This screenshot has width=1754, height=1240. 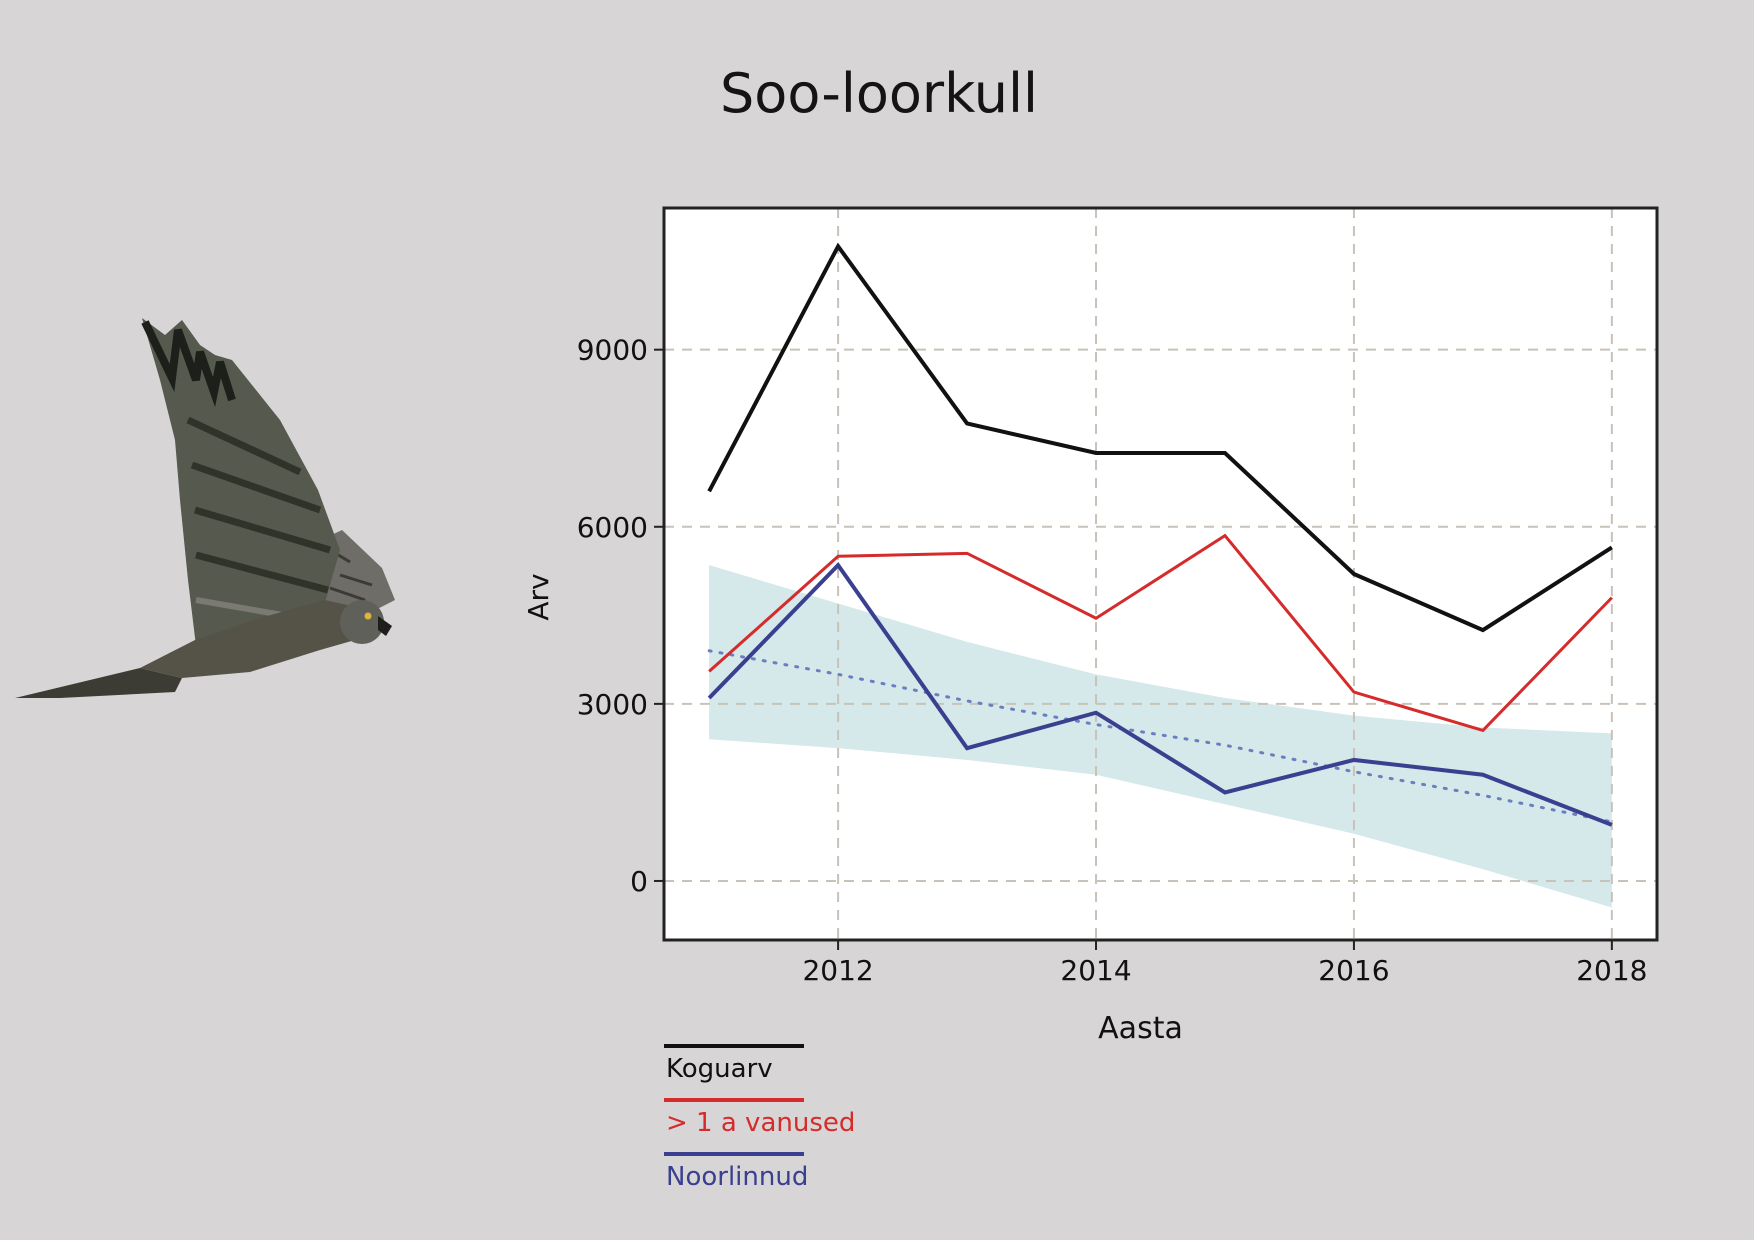 What do you see at coordinates (362, 622) in the screenshot?
I see `bird-head` at bounding box center [362, 622].